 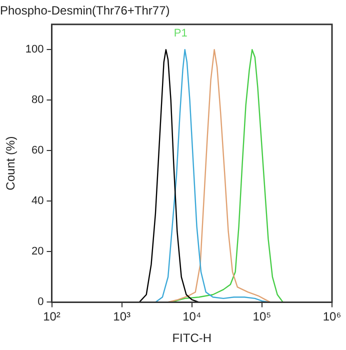 What do you see at coordinates (38, 252) in the screenshot?
I see `y-tick-label: 20` at bounding box center [38, 252].